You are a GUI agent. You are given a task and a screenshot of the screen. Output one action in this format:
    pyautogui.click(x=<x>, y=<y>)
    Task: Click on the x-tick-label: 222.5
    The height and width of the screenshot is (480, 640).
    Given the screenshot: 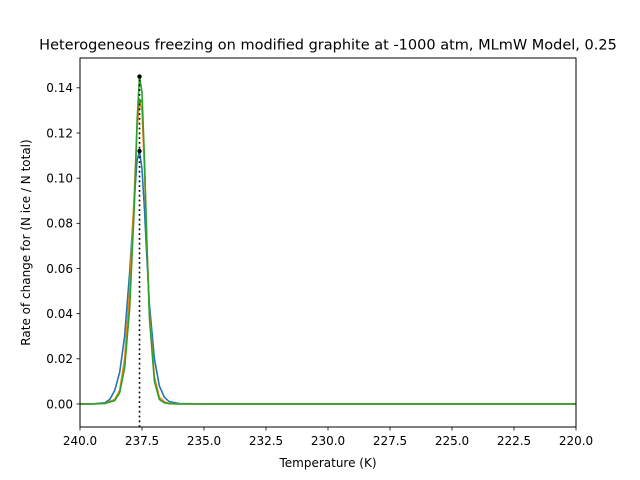 What is the action you would take?
    pyautogui.click(x=514, y=441)
    